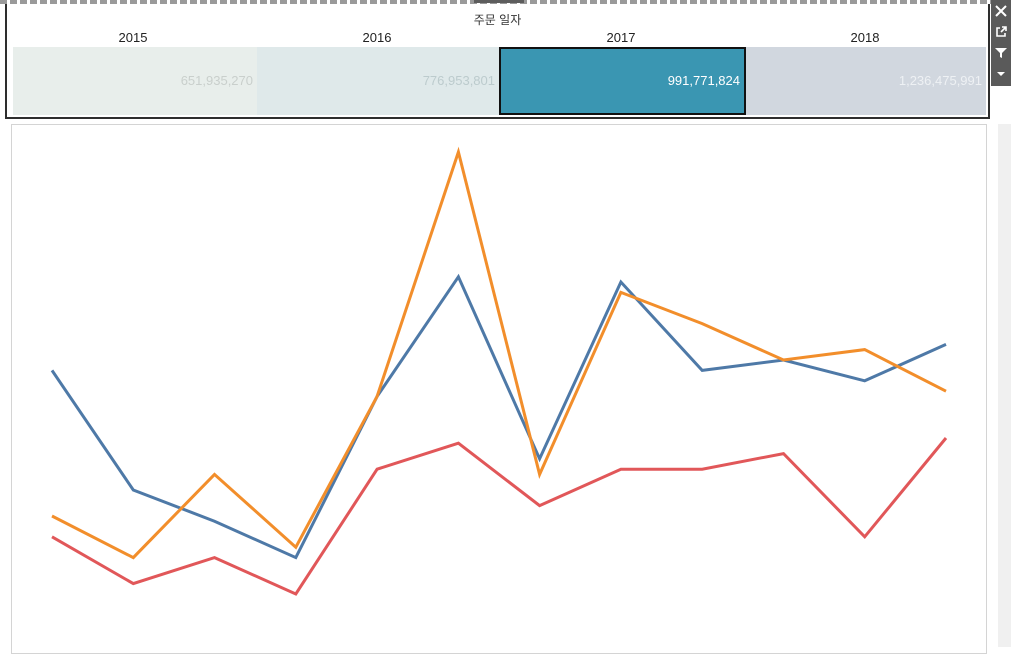 The height and width of the screenshot is (654, 1011). What do you see at coordinates (1001, 52) in the screenshot?
I see `filter-icon` at bounding box center [1001, 52].